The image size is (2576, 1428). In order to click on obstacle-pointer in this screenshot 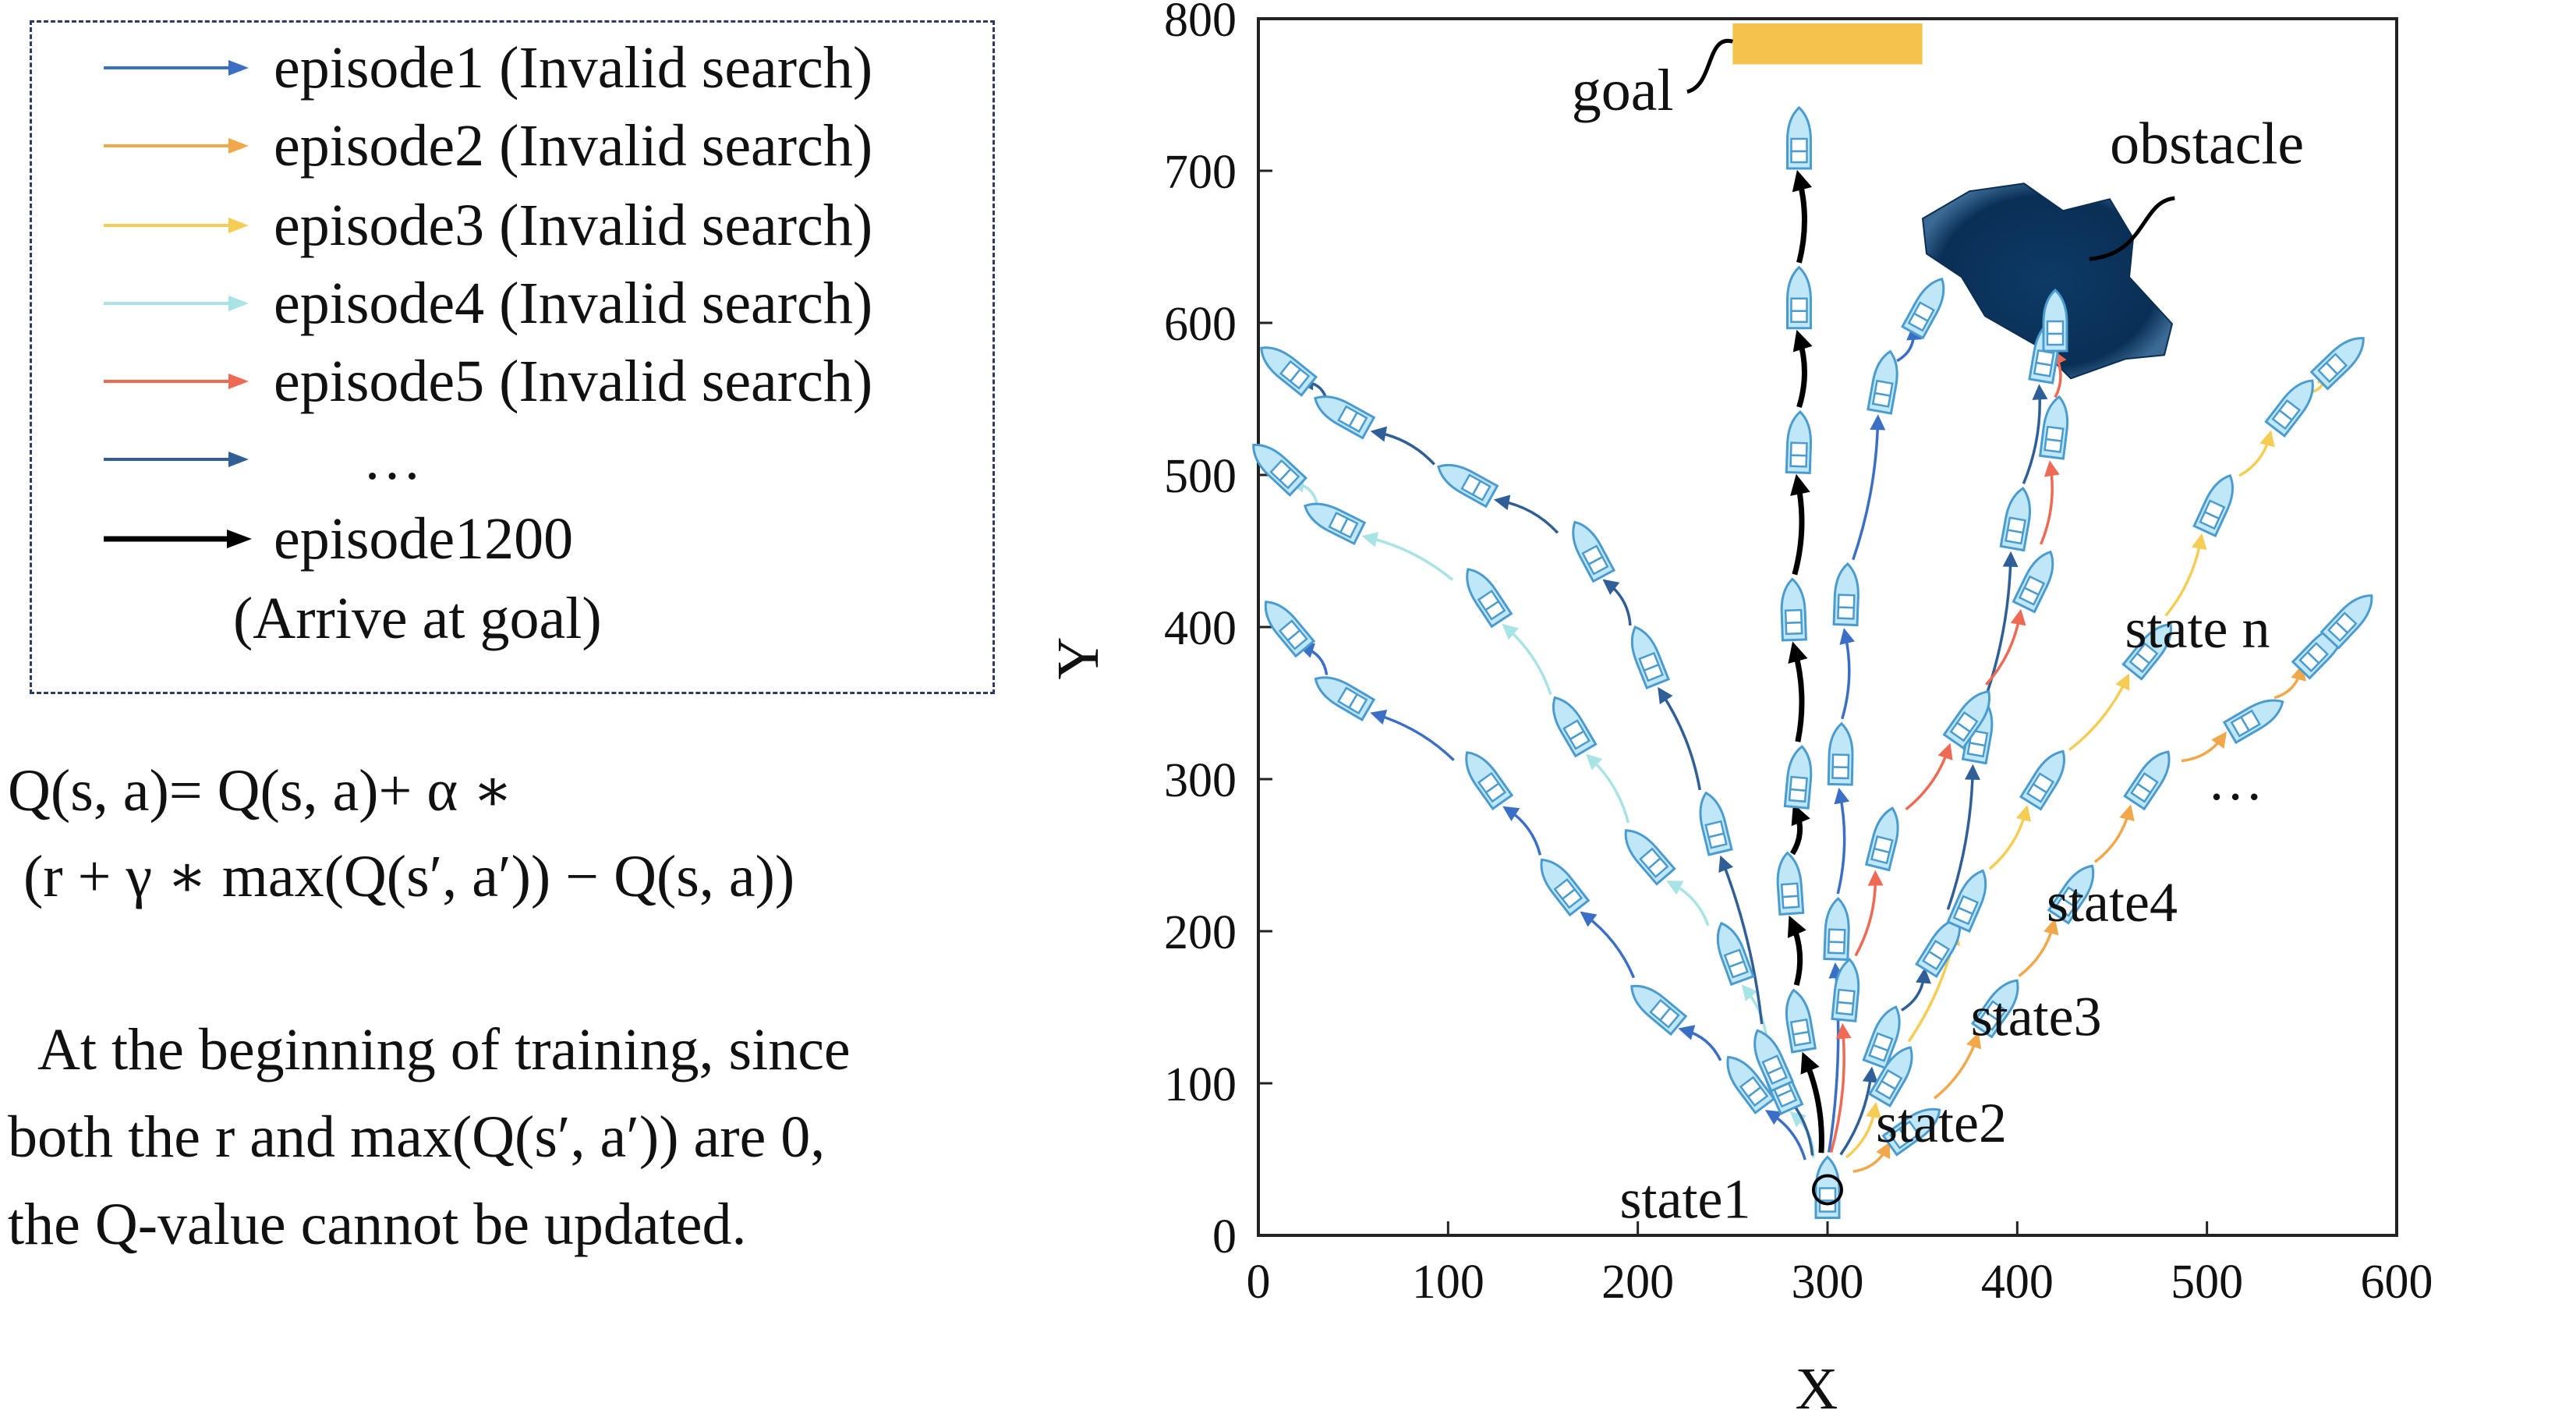, I will do `click(2132, 229)`.